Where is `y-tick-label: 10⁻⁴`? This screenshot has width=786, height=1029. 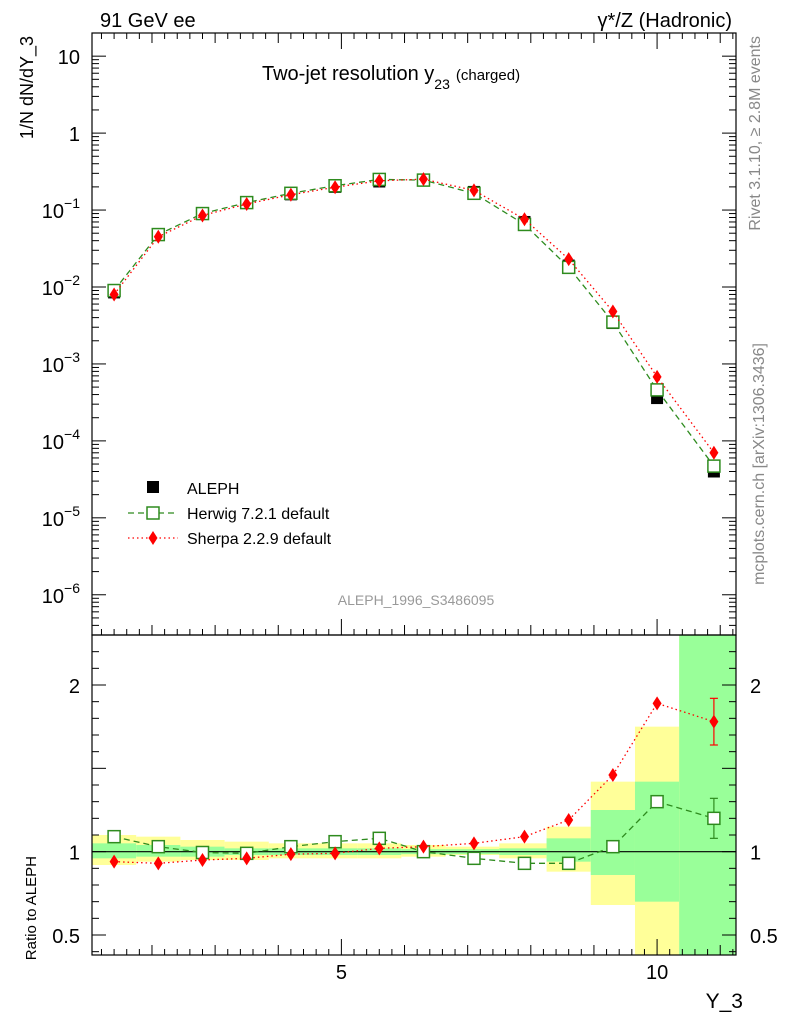 y-tick-label: 10⁻⁴ is located at coordinates (61, 440).